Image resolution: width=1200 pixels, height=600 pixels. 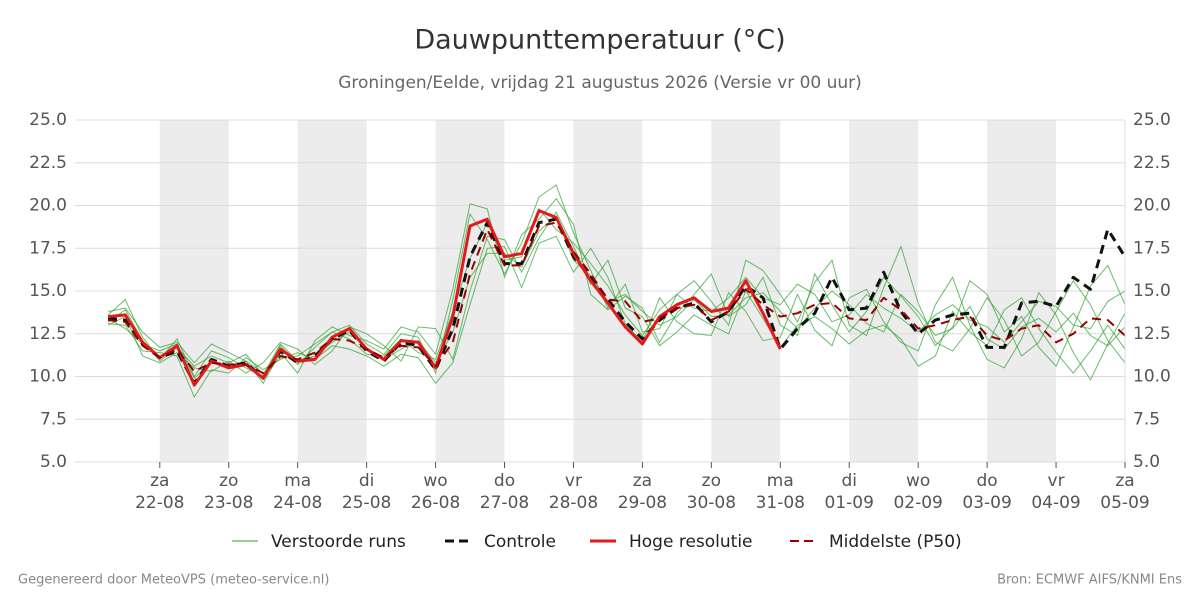 What do you see at coordinates (1152, 291) in the screenshot?
I see `y2-tick-label: 15.0` at bounding box center [1152, 291].